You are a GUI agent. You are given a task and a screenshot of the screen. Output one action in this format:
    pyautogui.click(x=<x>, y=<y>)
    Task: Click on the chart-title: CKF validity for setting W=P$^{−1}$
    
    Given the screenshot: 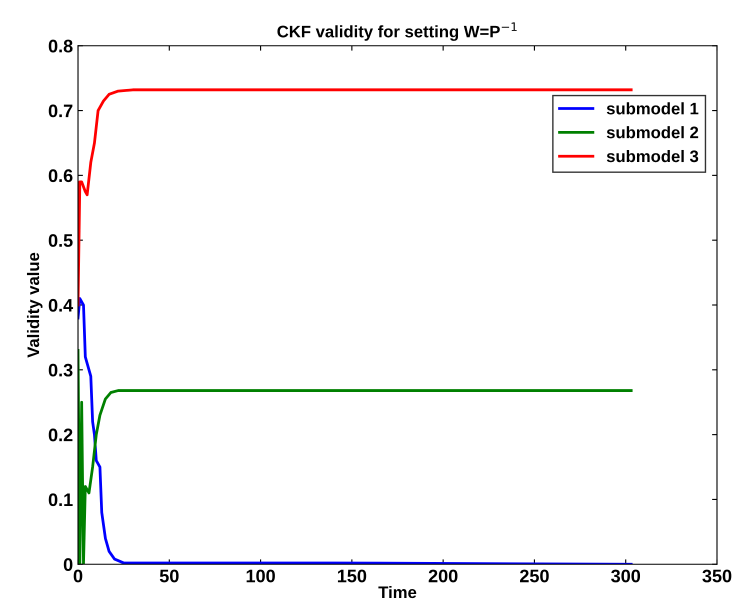 What is the action you would take?
    pyautogui.click(x=397, y=31)
    